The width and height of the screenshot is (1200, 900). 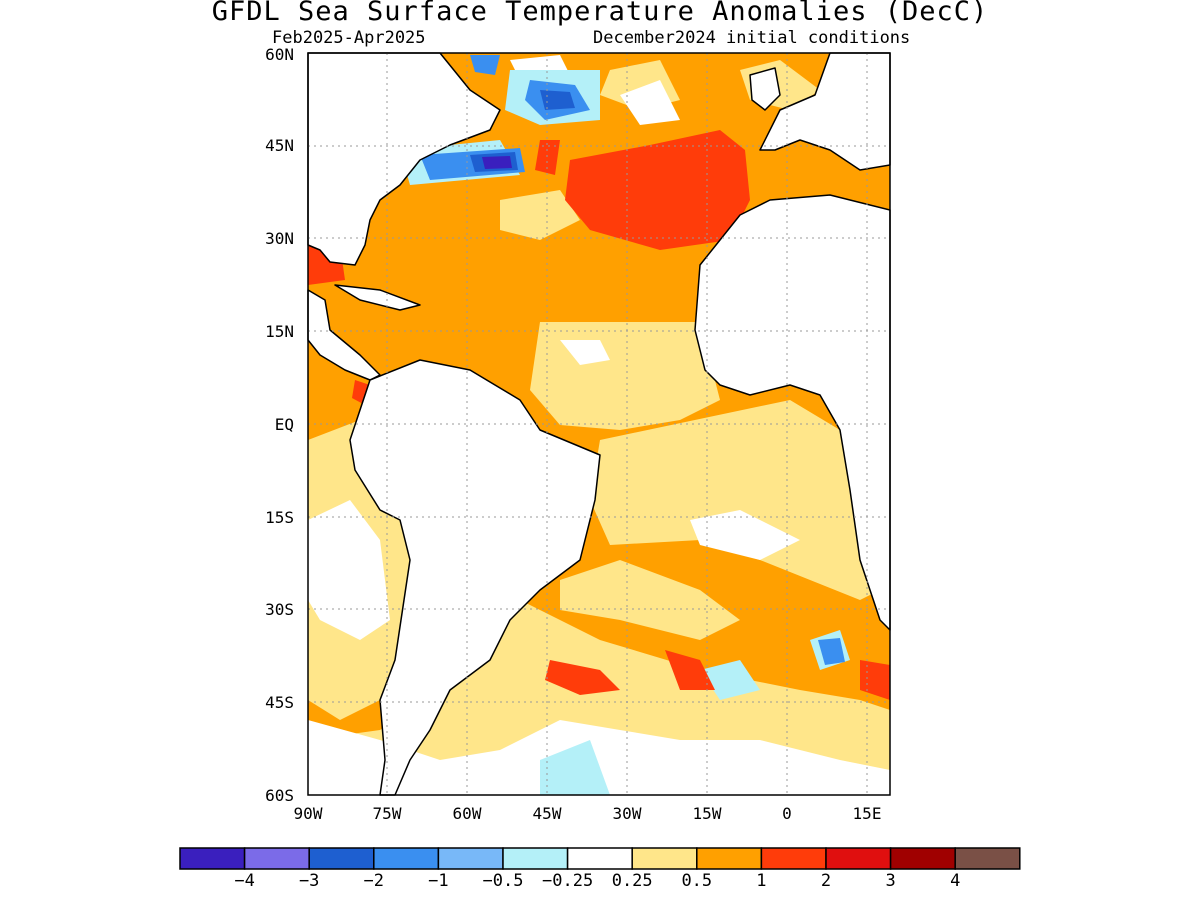 I want to click on lon-label-30w: 30W, so click(x=627, y=813).